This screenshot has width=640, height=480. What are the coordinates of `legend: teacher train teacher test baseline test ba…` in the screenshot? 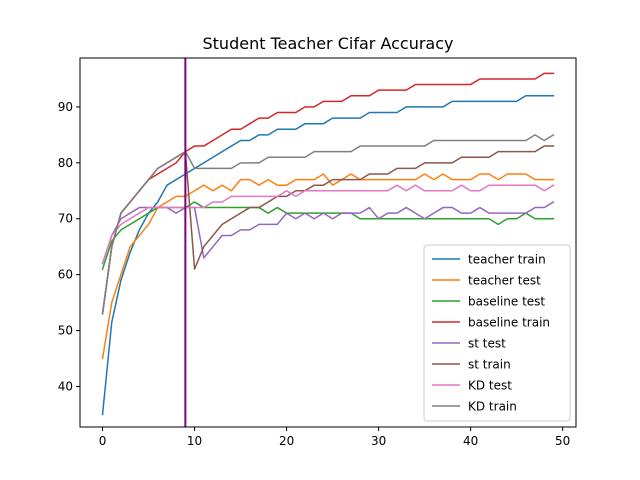 It's located at (497, 333).